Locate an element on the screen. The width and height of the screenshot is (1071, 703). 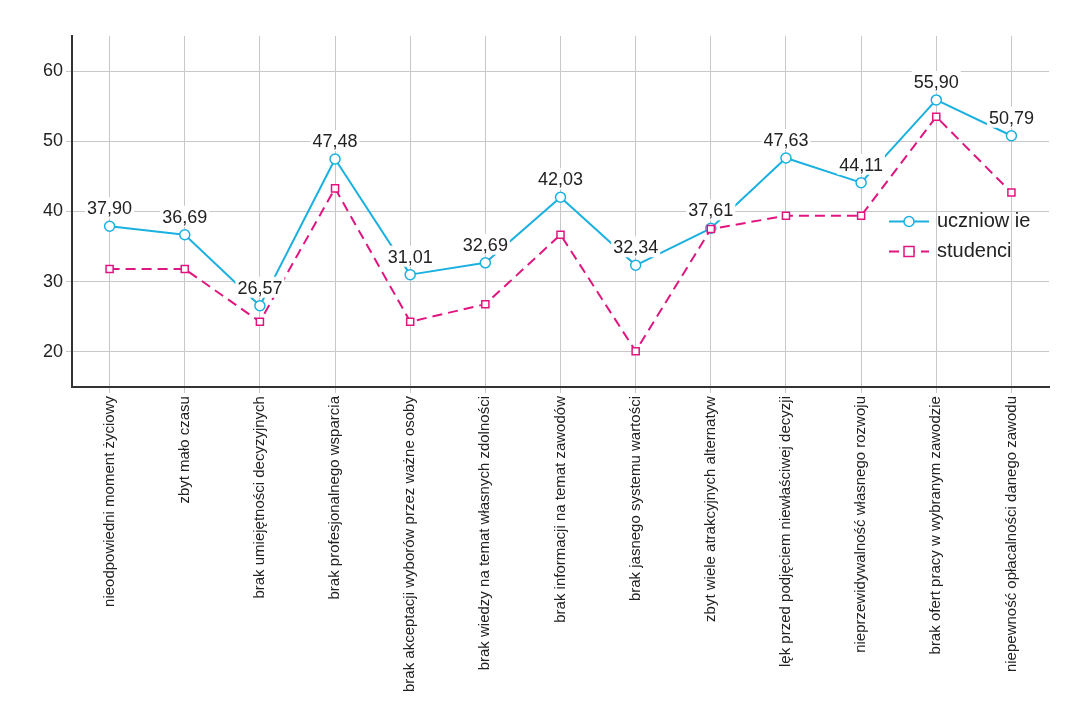
data-label: 47,63 is located at coordinates (786, 139).